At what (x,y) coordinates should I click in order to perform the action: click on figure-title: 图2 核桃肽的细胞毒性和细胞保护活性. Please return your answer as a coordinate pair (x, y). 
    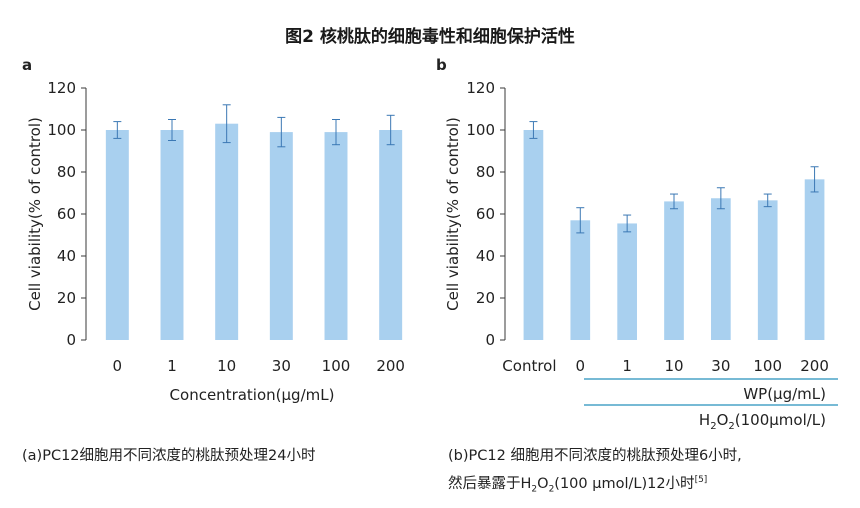
    Looking at the image, I should click on (430, 37).